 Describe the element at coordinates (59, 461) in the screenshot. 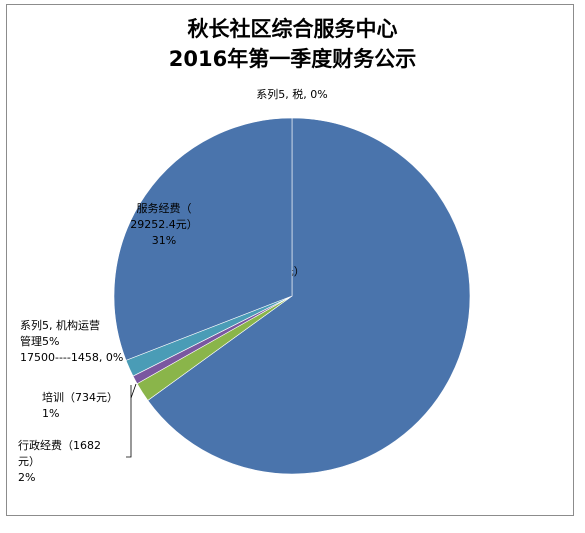

I see `slice-label-1: 行政经费（1682 元） 2%` at that location.